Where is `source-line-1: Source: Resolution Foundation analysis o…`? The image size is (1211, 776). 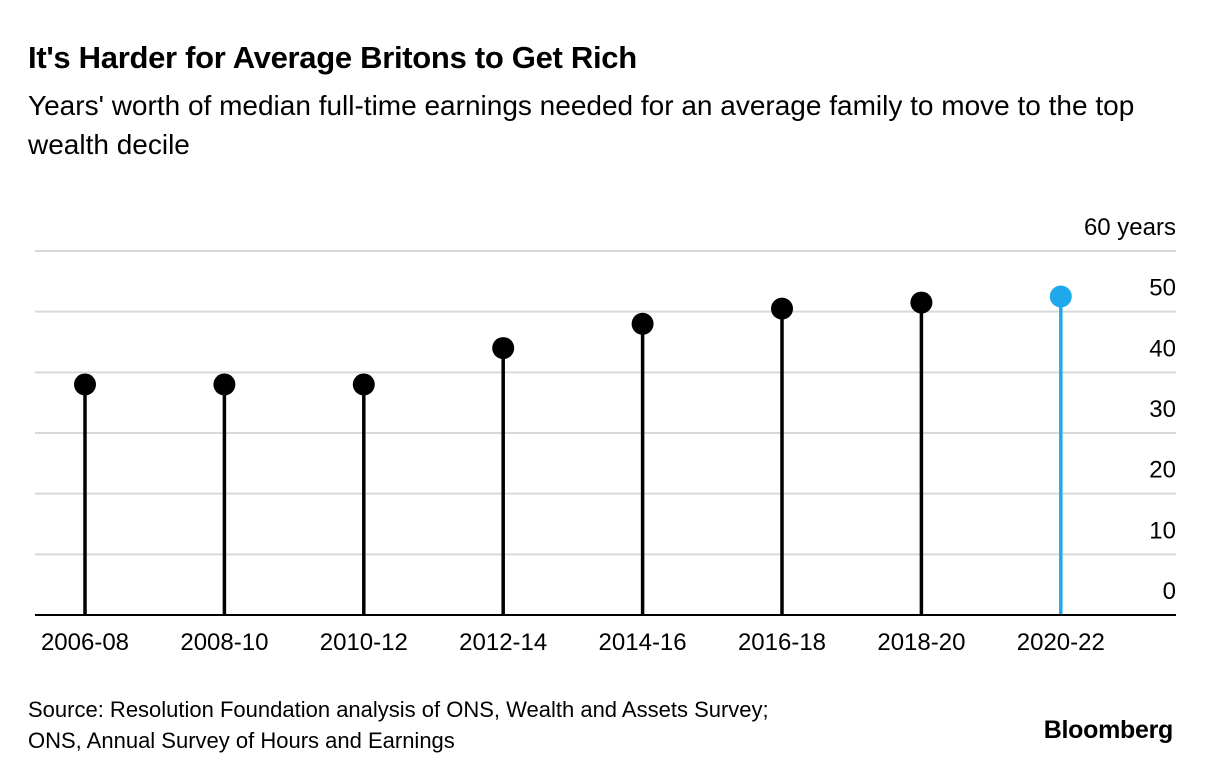
source-line-1: Source: Resolution Foundation analysis o… is located at coordinates (398, 709).